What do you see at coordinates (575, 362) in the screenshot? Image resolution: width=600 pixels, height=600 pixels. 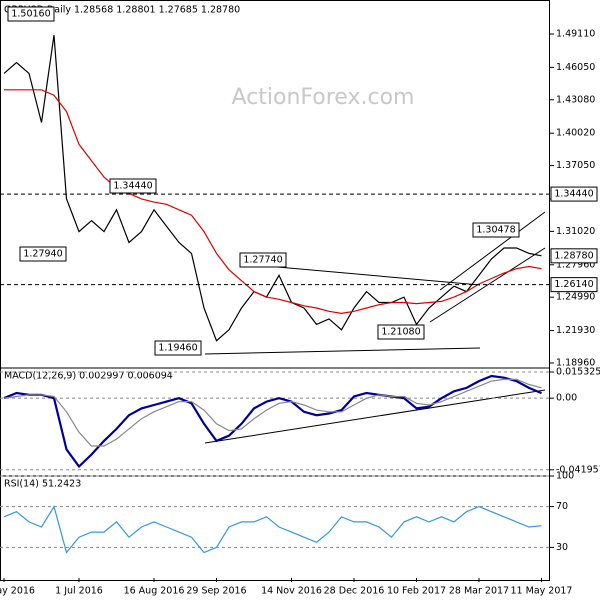 I see `y-tick-label: 1.18960` at bounding box center [575, 362].